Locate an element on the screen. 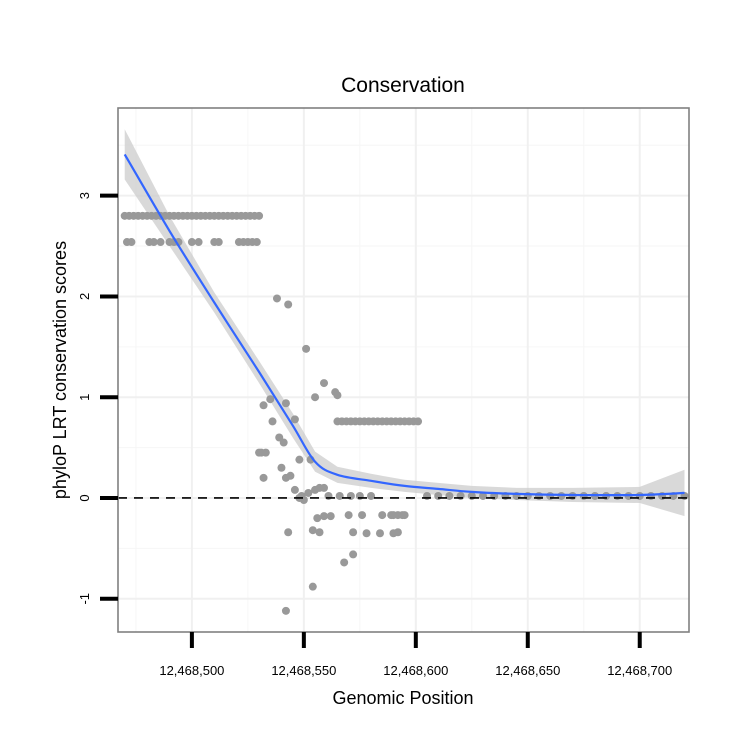 The height and width of the screenshot is (750, 750). y-tick-label: 1 is located at coordinates (84, 397).